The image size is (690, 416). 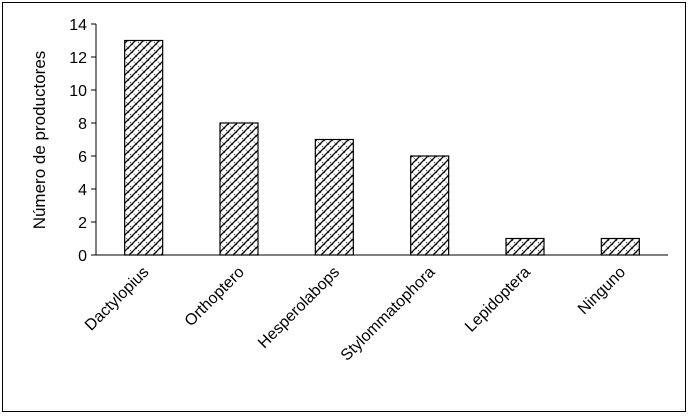 I want to click on x-tick-label: Dactylopius, so click(x=117, y=299).